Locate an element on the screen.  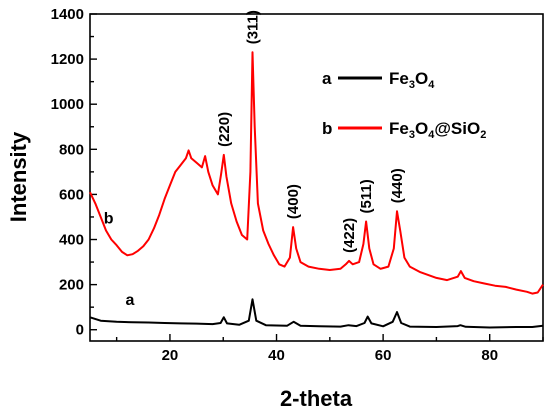
x-axis-title: 2-theta is located at coordinates (316, 398).